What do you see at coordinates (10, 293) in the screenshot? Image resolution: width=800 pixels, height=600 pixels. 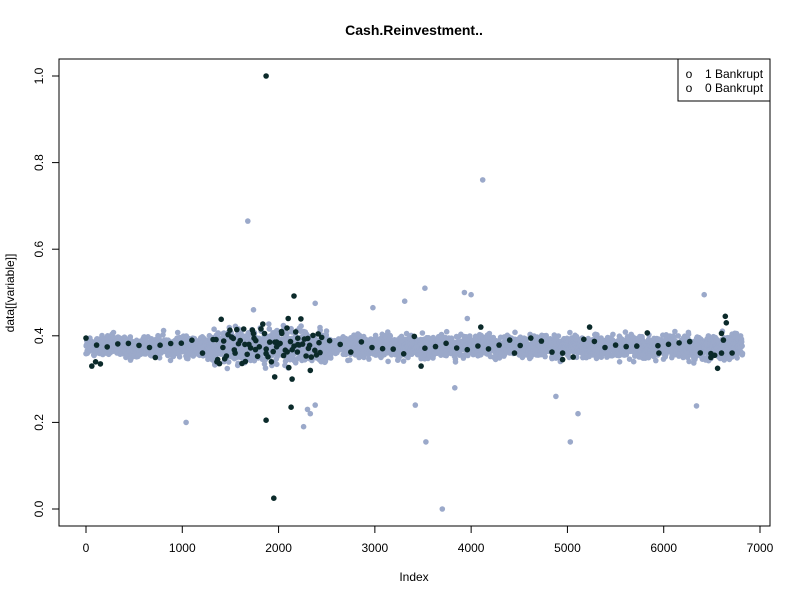 I see `y-axis-label: data[[variable]]` at bounding box center [10, 293].